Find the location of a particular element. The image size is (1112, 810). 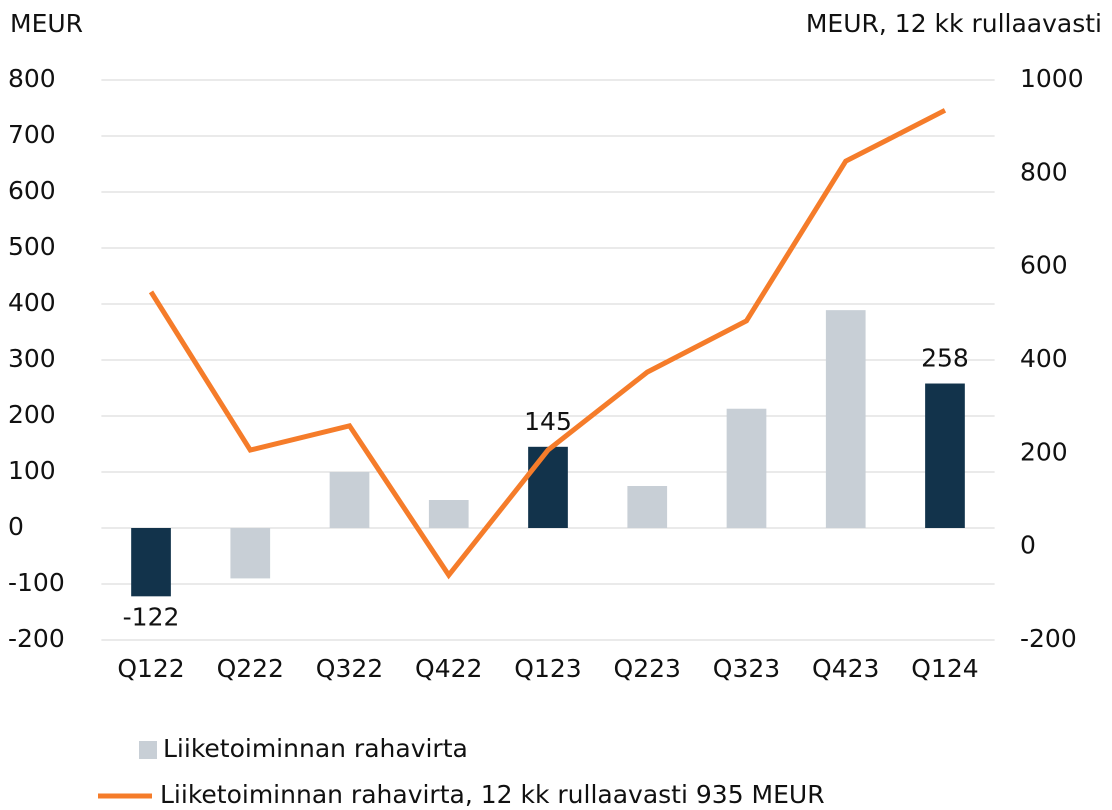

y-tick-label: 800 is located at coordinates (32, 78).